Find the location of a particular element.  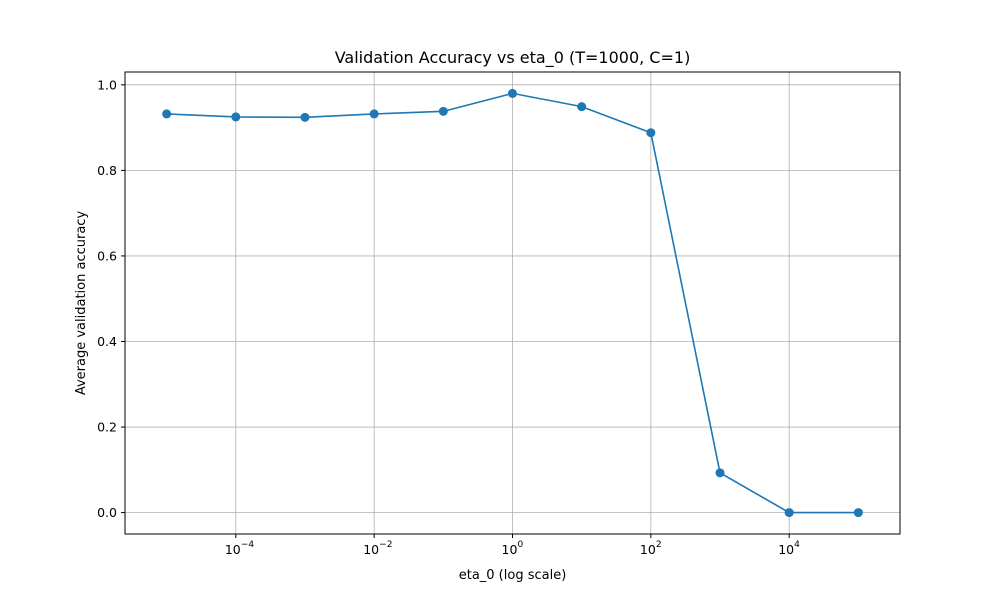

x-tick-label: 10 −4 is located at coordinates (239, 548).